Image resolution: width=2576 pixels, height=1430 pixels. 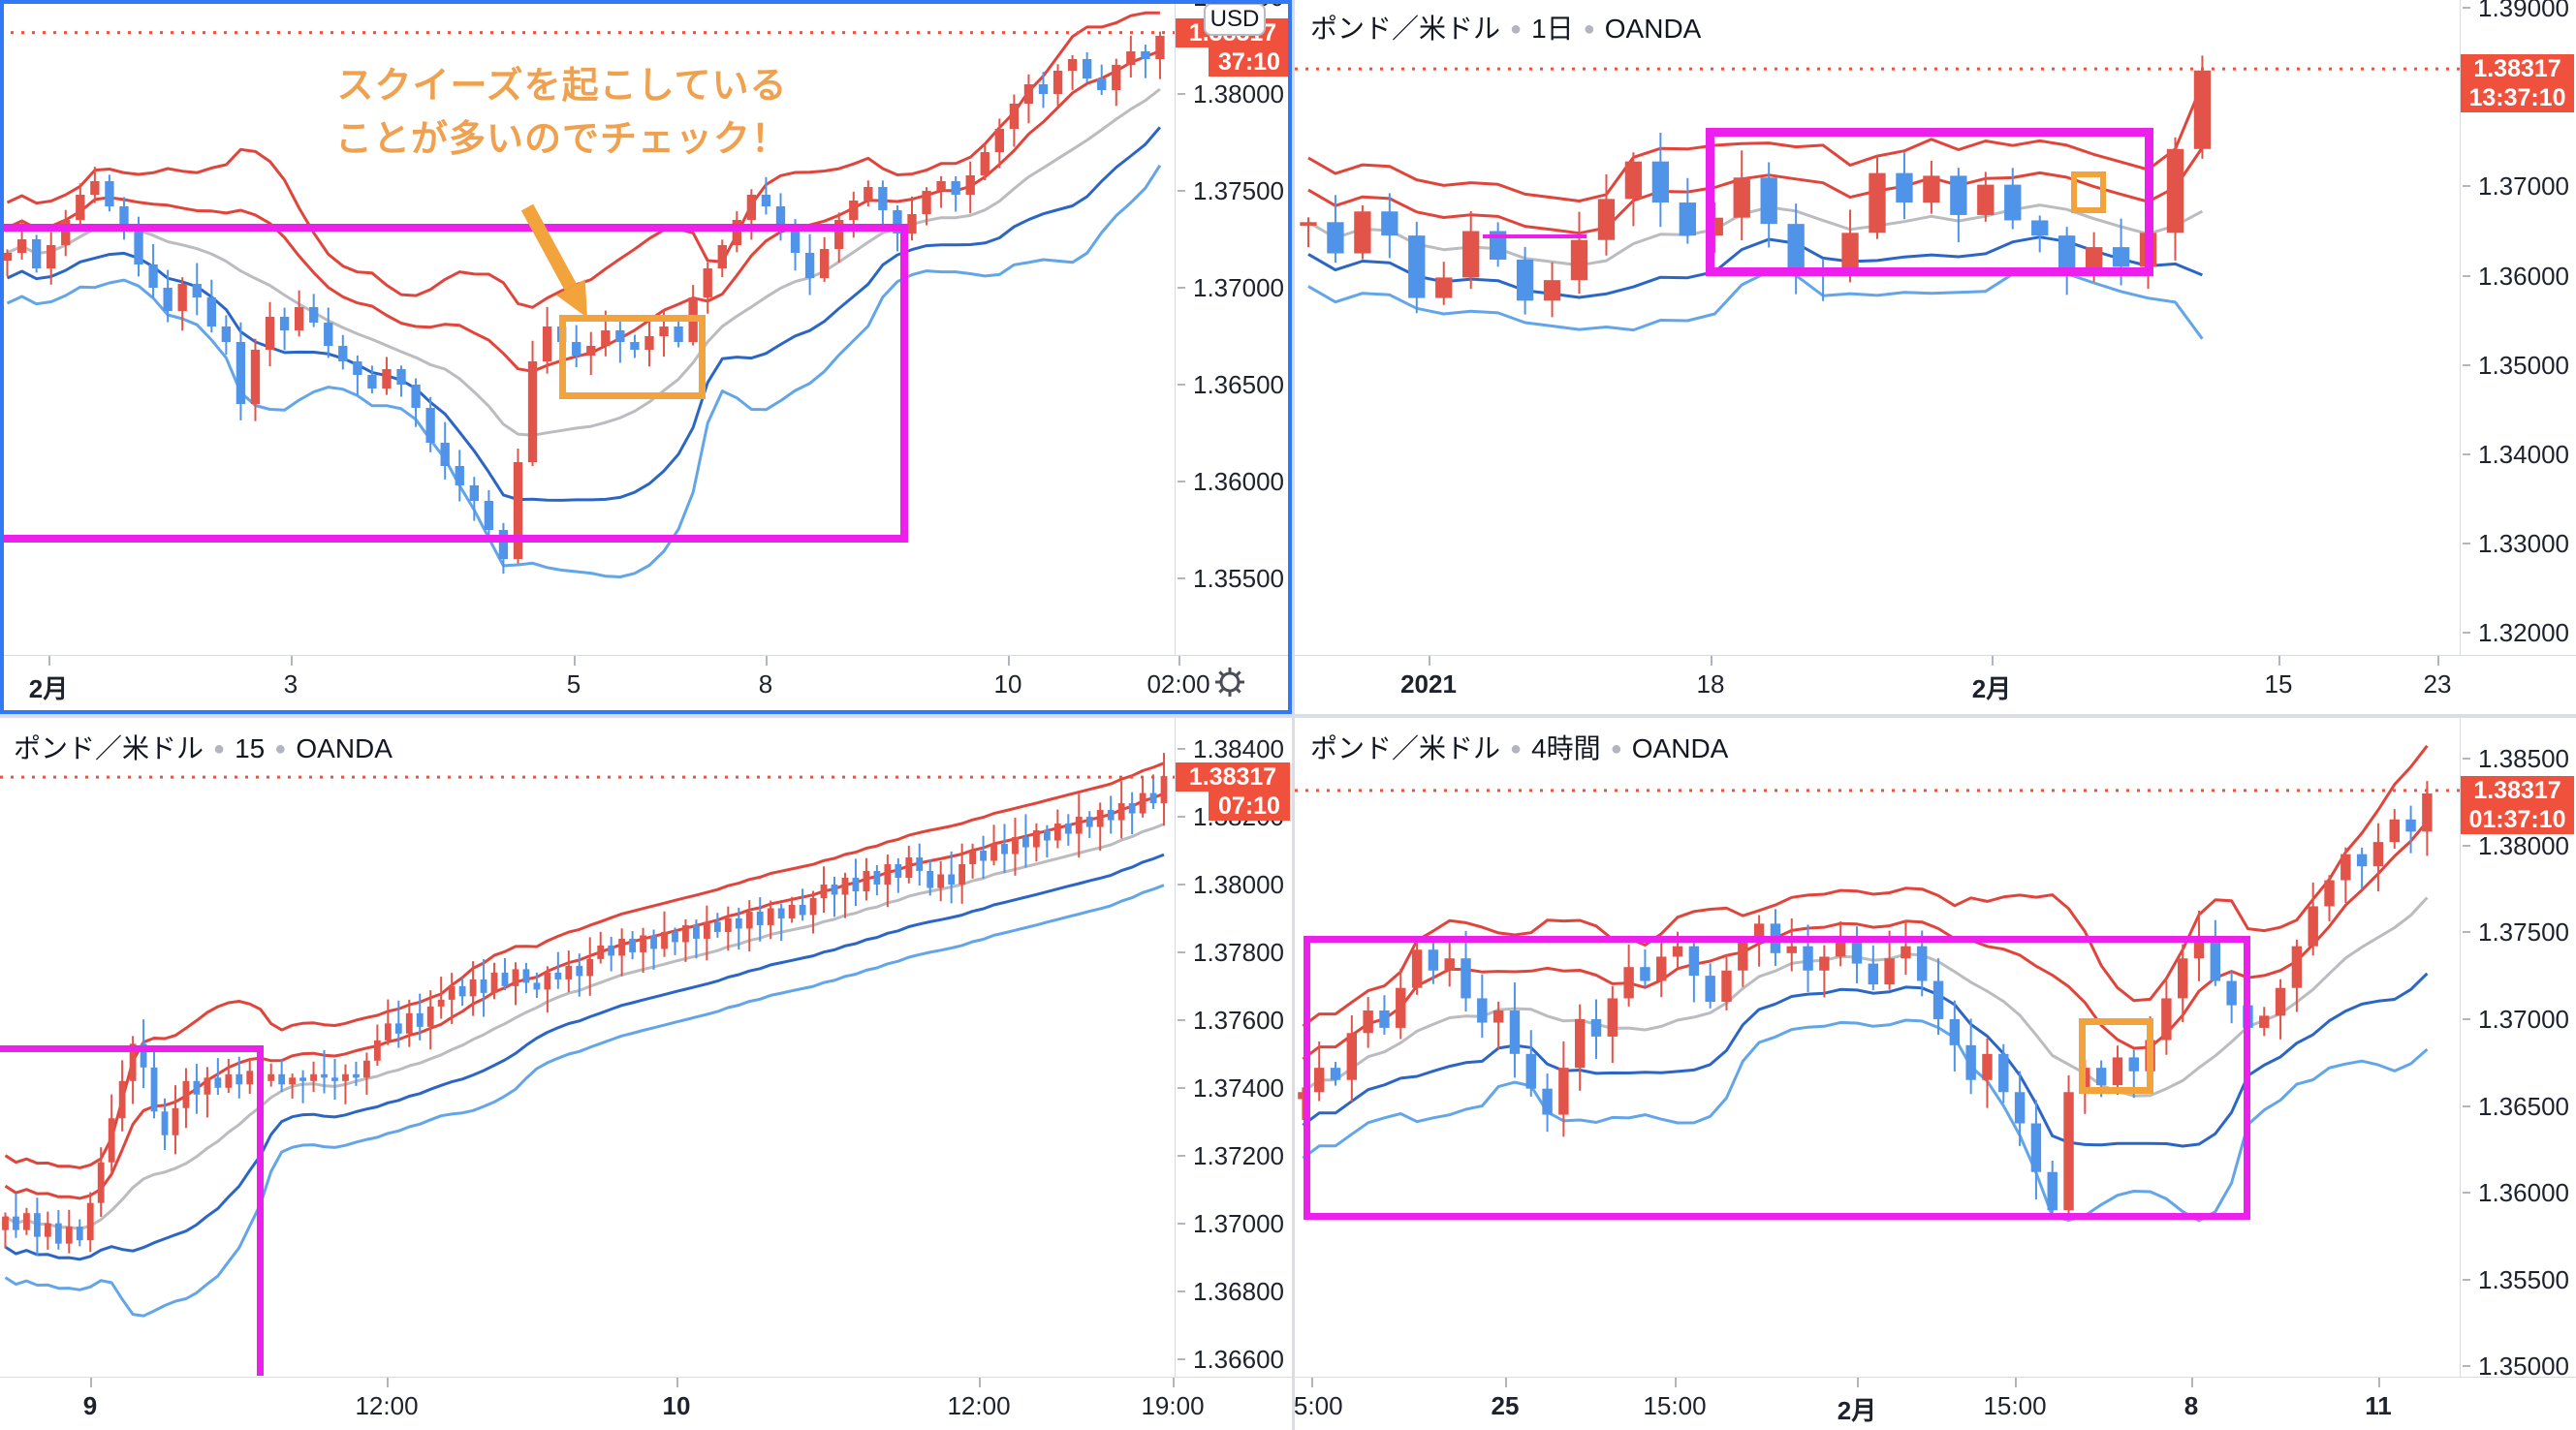 What do you see at coordinates (562, 87) in the screenshot?
I see `annotation-line1: スクイーズを起こしている` at bounding box center [562, 87].